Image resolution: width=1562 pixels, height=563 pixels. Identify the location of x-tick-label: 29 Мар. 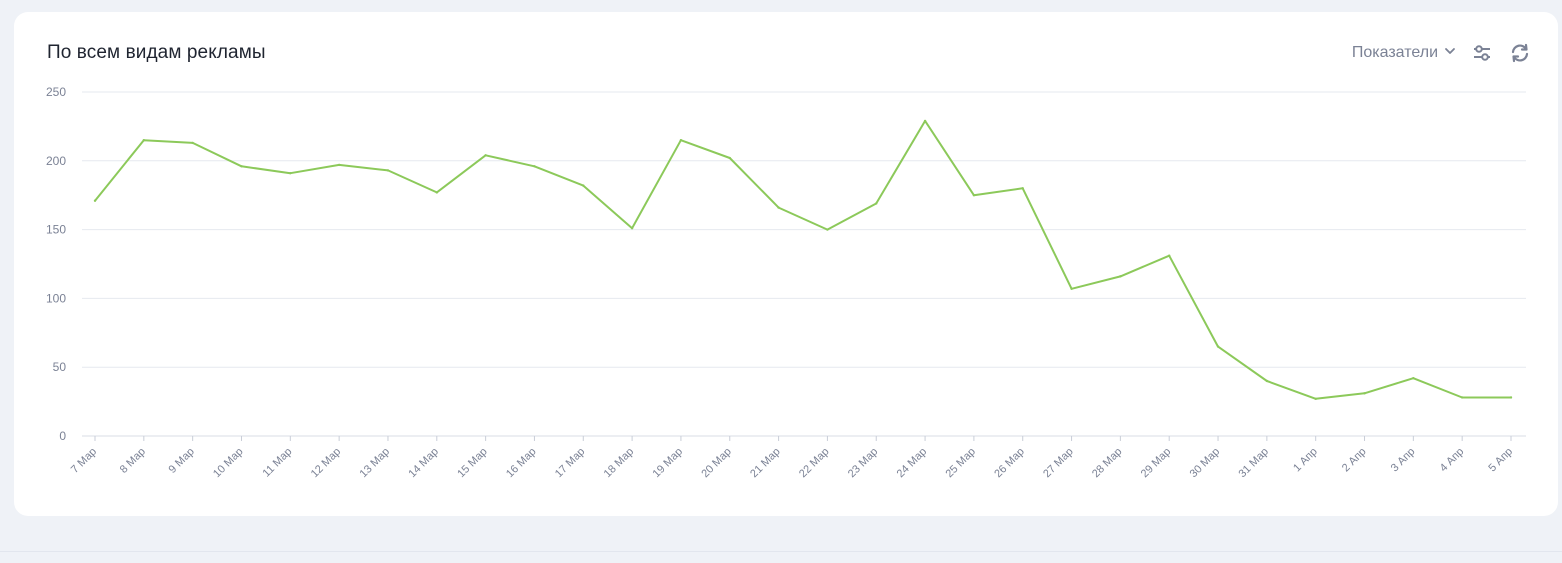
(1156, 463).